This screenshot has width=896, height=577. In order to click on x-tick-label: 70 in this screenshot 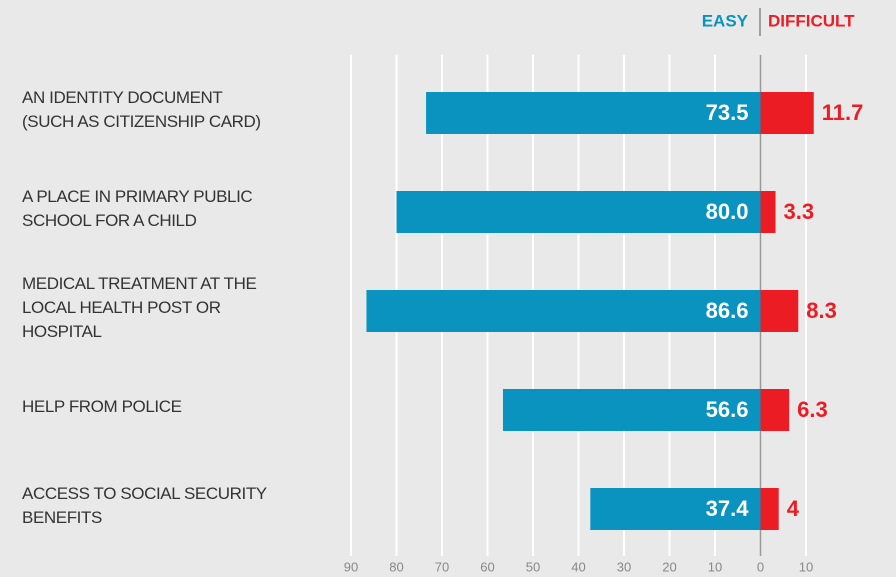, I will do `click(442, 566)`.